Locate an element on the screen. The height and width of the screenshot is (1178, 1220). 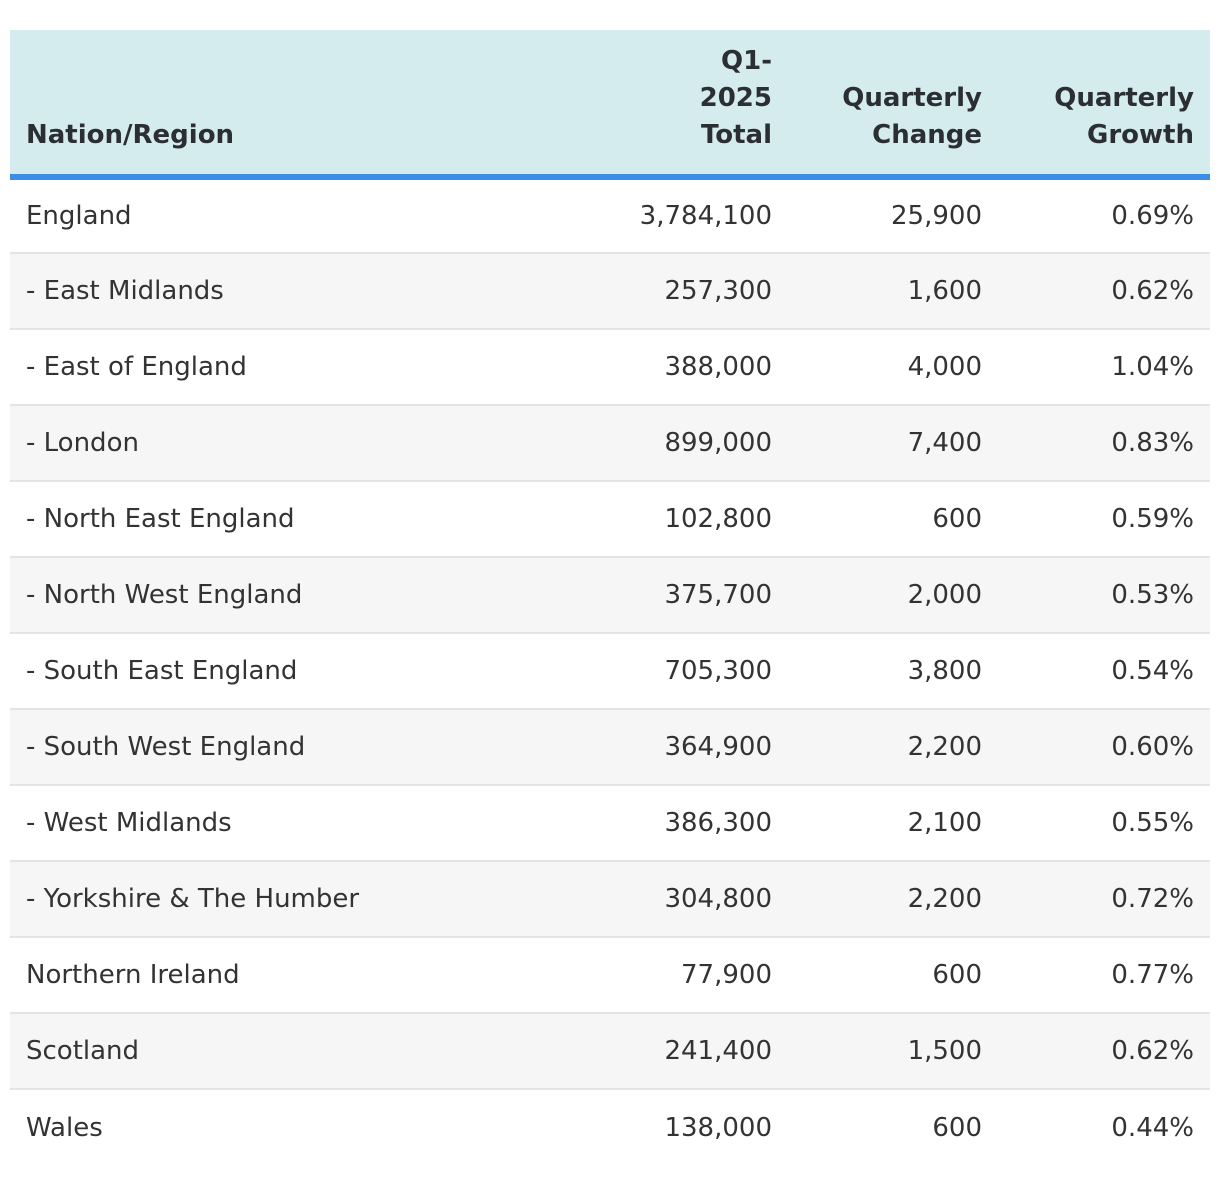
region-cell: - West Midlands is located at coordinates (296, 823).